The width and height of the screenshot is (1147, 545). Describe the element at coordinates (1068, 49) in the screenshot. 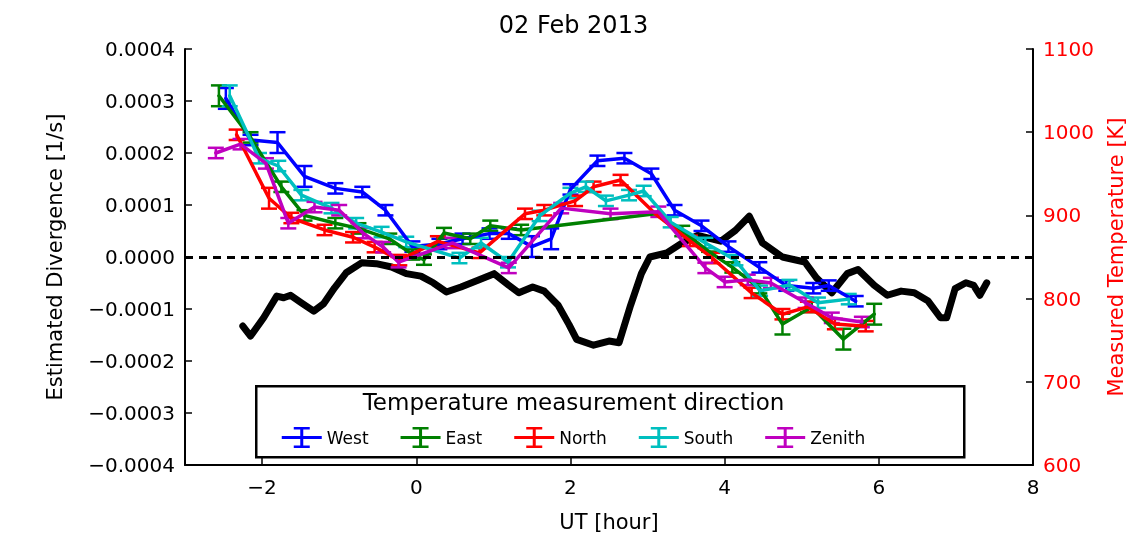

I see `y2-tick-label: 1100` at that location.